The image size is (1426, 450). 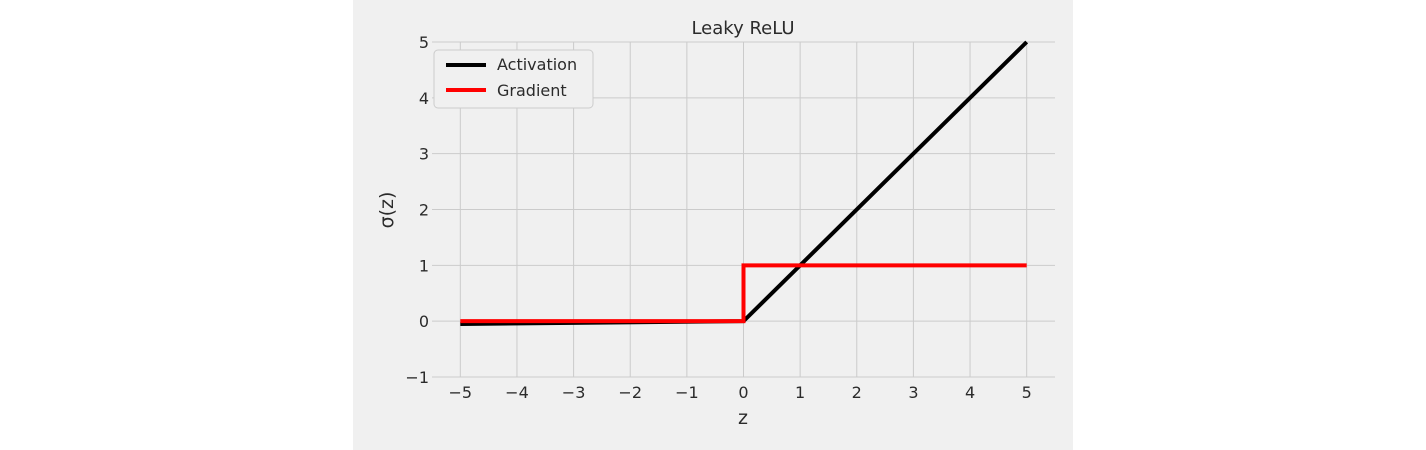 What do you see at coordinates (743, 418) in the screenshot?
I see `x-axis-label: z` at bounding box center [743, 418].